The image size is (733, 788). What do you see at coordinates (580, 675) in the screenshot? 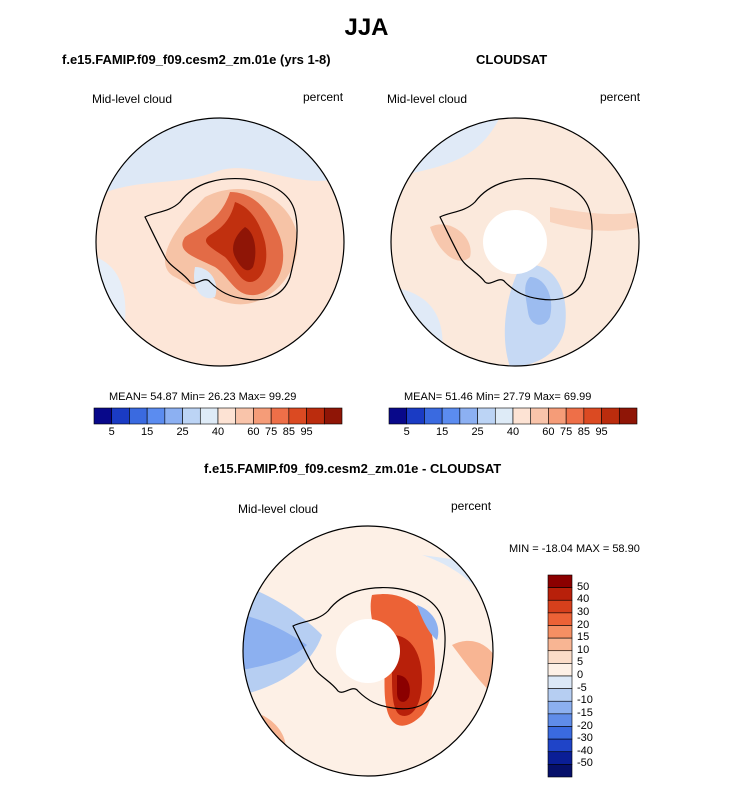
I see `diff-colorbar-tick-label: 0` at bounding box center [580, 675].